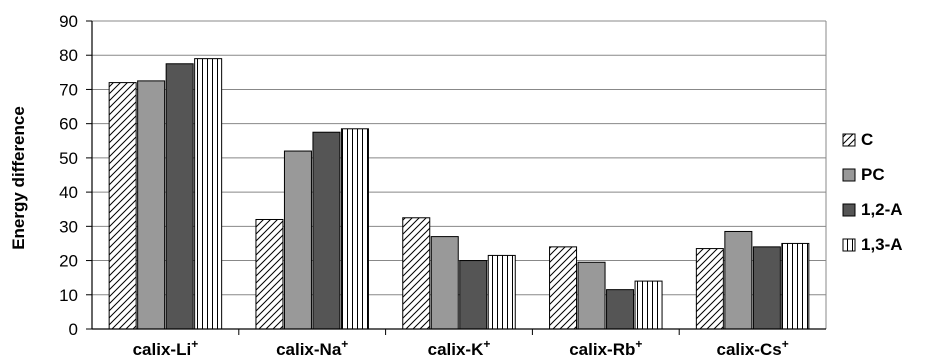 The height and width of the screenshot is (359, 947). I want to click on y-axis-title: Energy difference, so click(18, 178).